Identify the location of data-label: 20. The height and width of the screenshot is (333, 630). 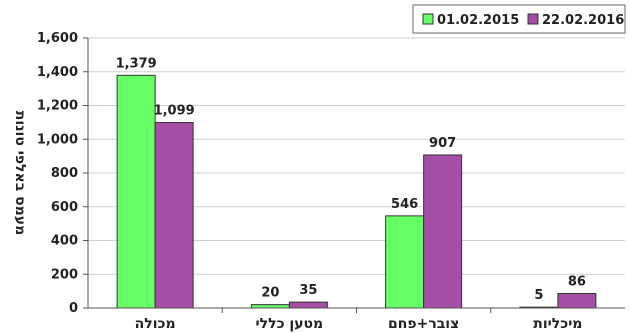
(270, 293).